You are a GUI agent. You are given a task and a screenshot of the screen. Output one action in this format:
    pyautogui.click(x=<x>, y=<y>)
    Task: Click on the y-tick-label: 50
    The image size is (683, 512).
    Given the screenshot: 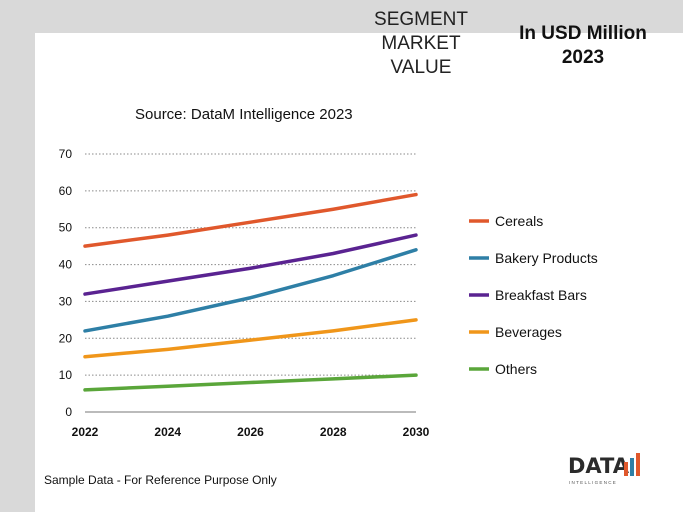 What is the action you would take?
    pyautogui.click(x=66, y=228)
    